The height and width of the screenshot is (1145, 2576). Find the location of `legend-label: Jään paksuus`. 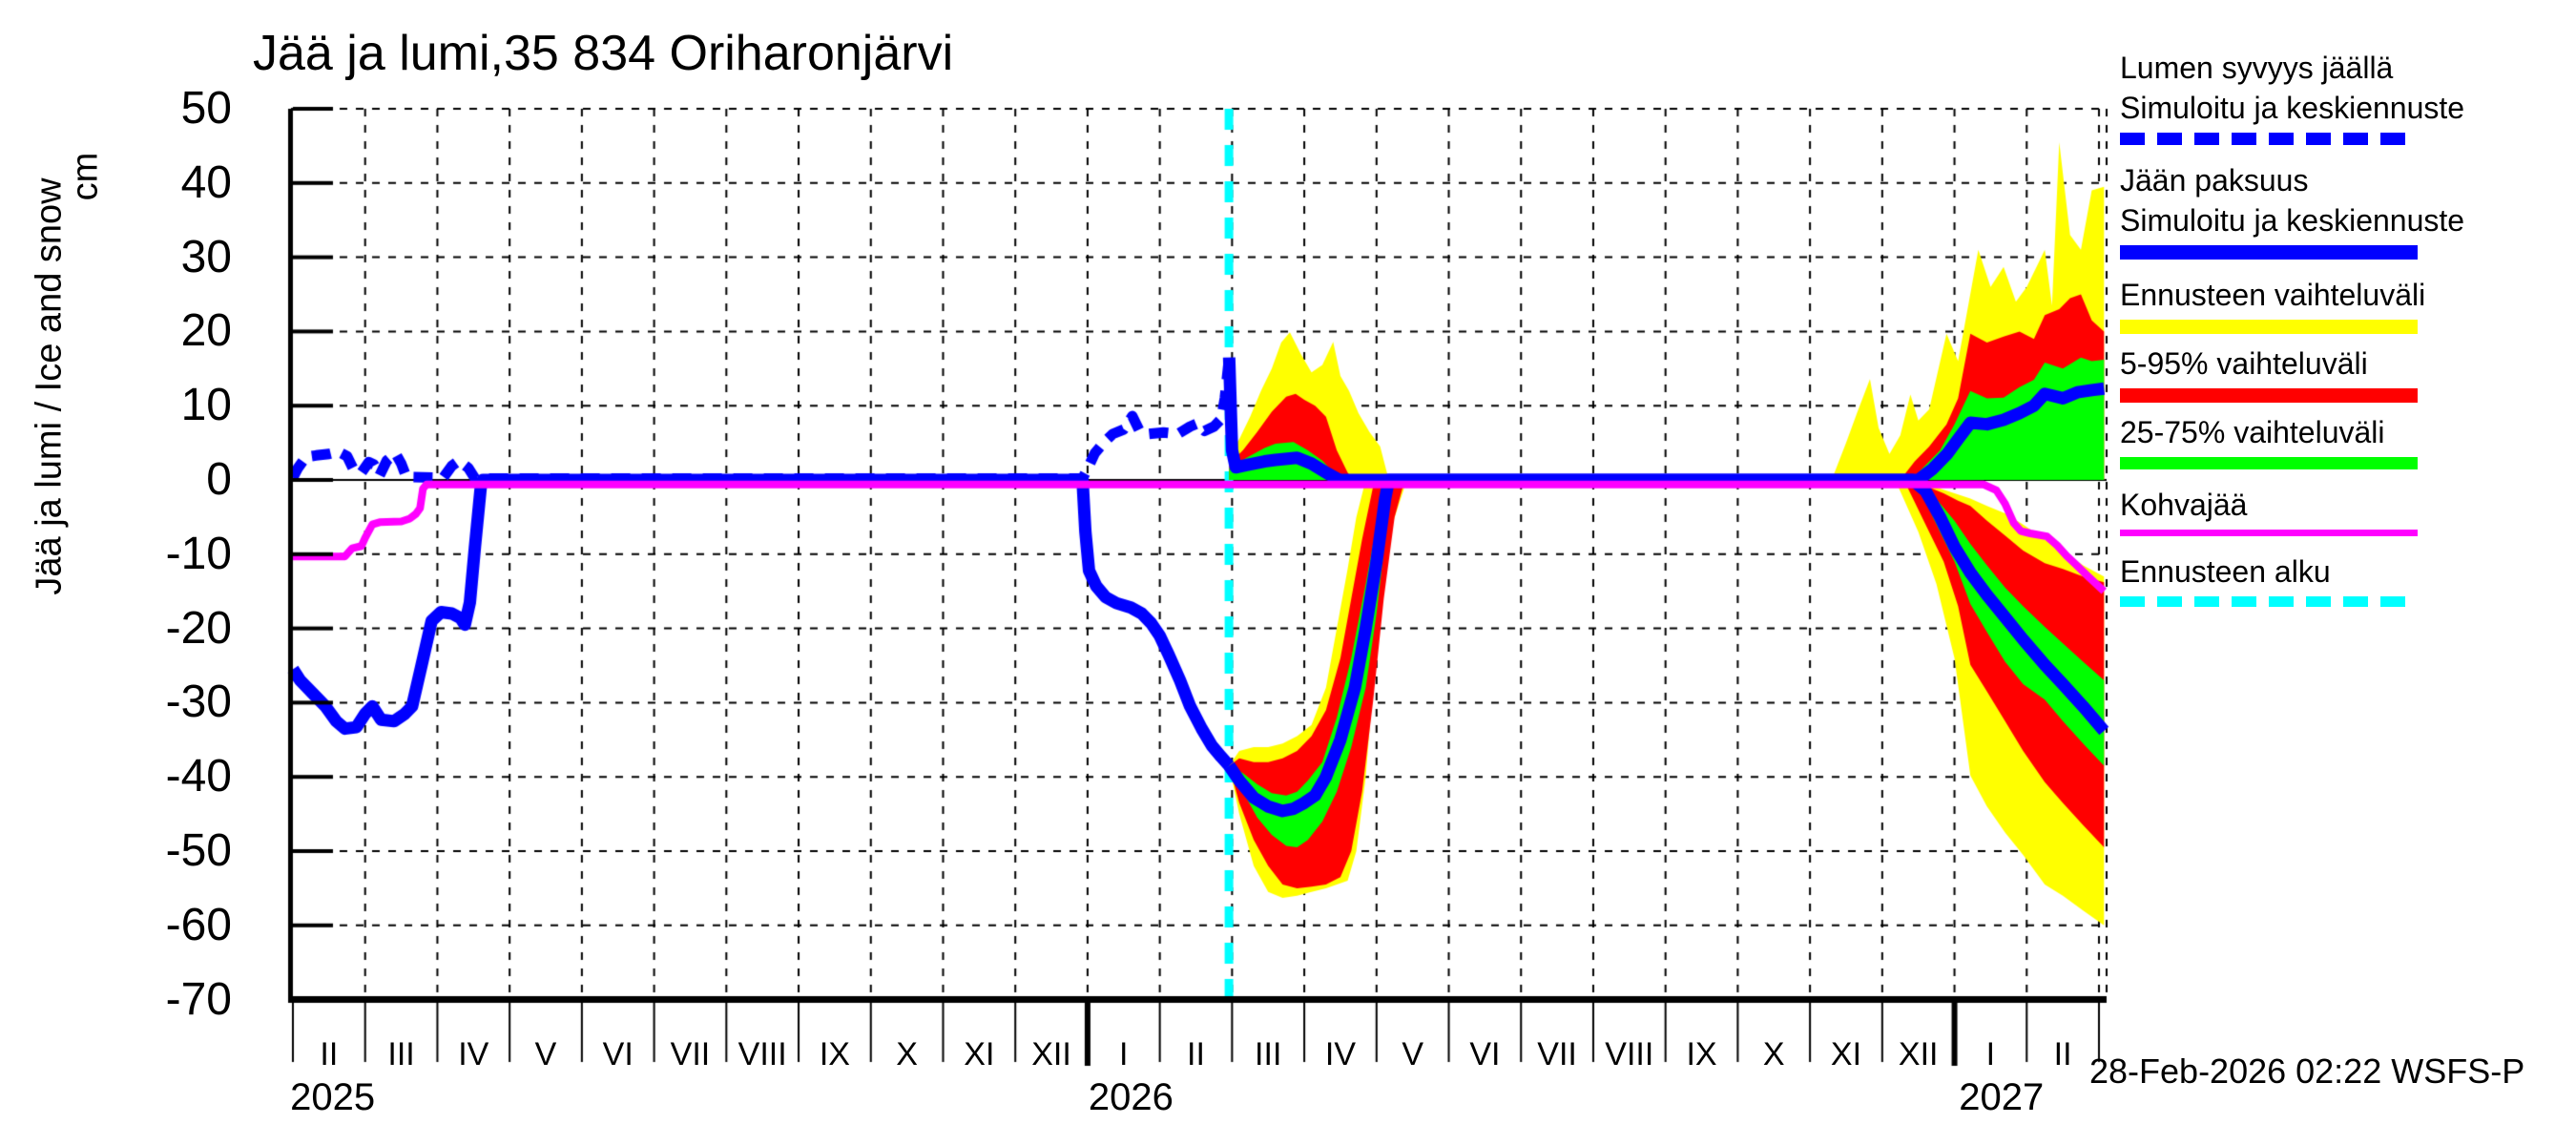

legend-label: Jään paksuus is located at coordinates (2214, 180).